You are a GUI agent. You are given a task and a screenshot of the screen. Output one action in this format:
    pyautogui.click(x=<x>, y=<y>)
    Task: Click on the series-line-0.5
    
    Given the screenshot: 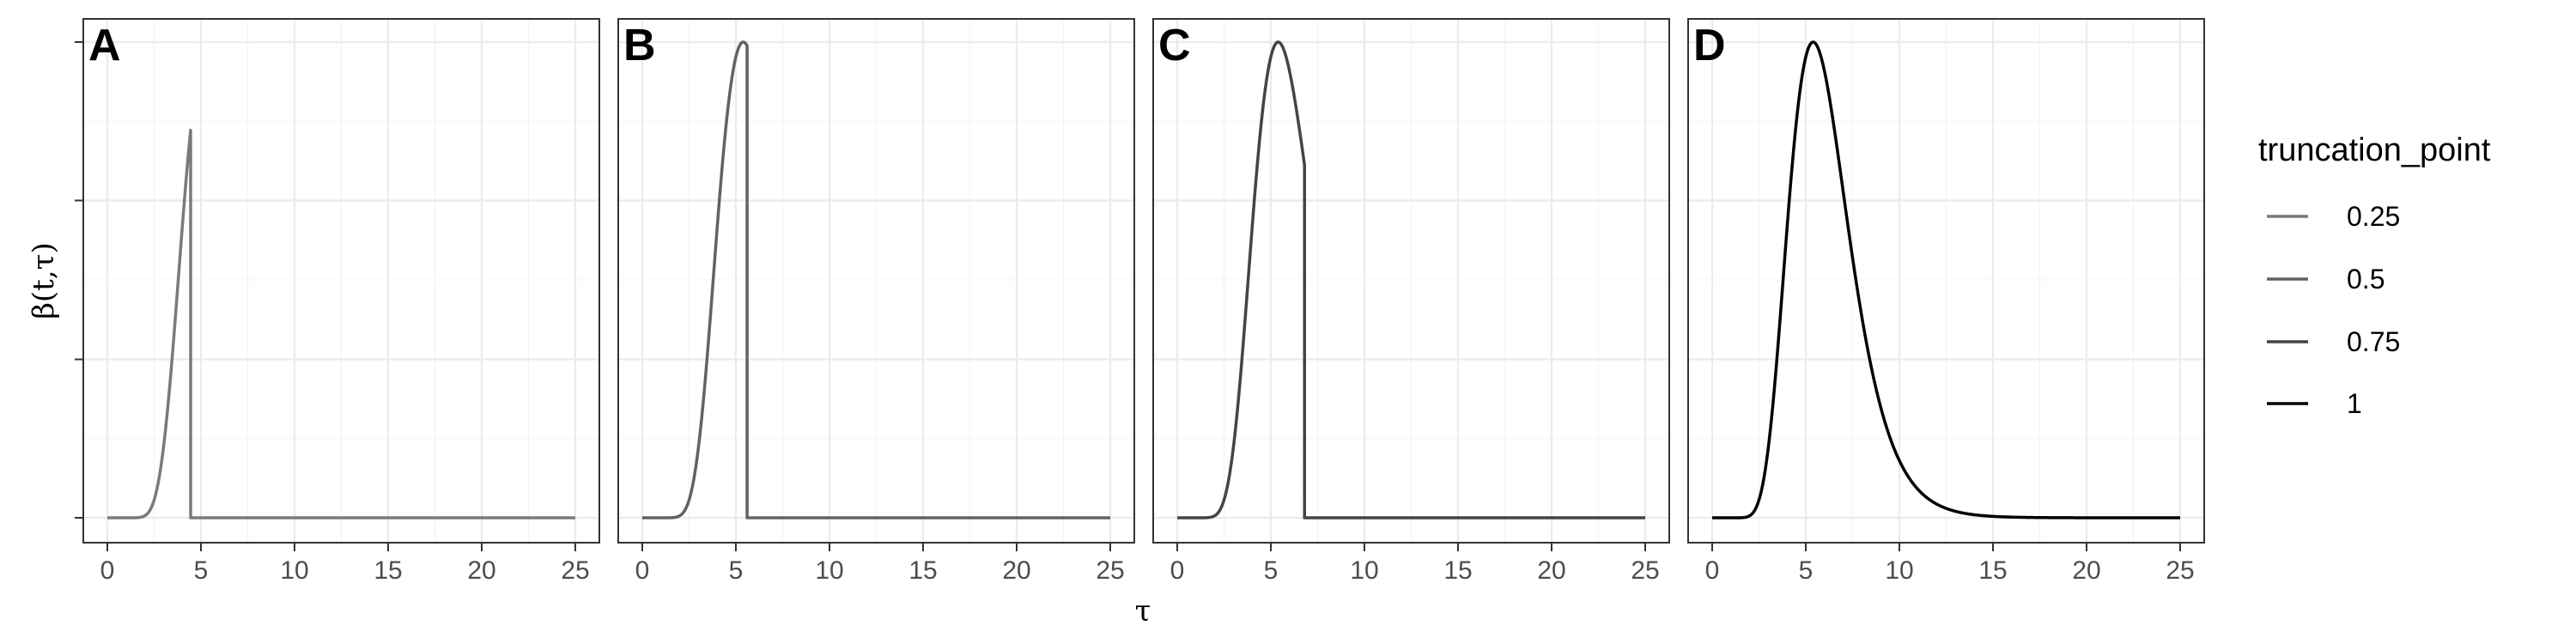 What is the action you would take?
    pyautogui.click(x=876, y=280)
    